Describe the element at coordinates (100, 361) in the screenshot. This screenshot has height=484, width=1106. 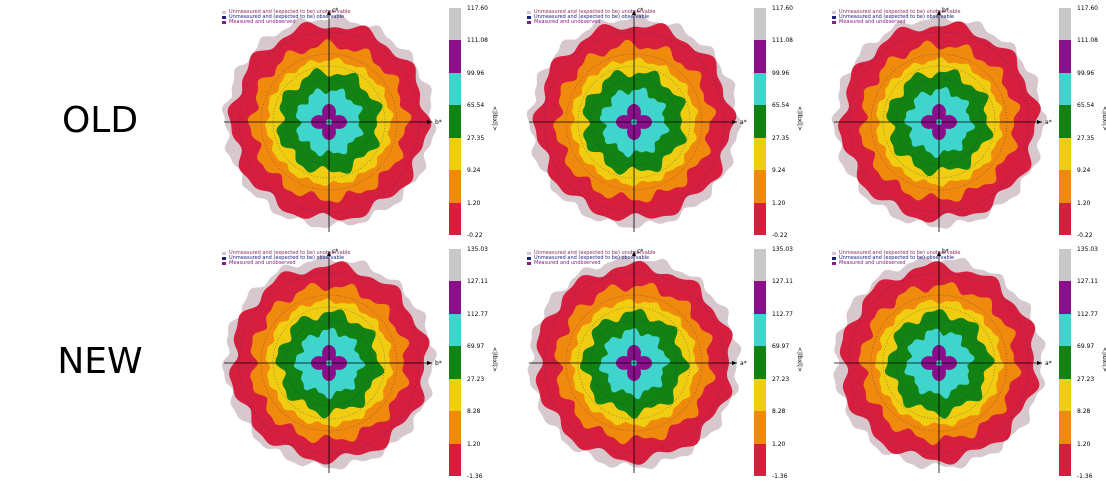
I see `row-label-new: NEW` at that location.